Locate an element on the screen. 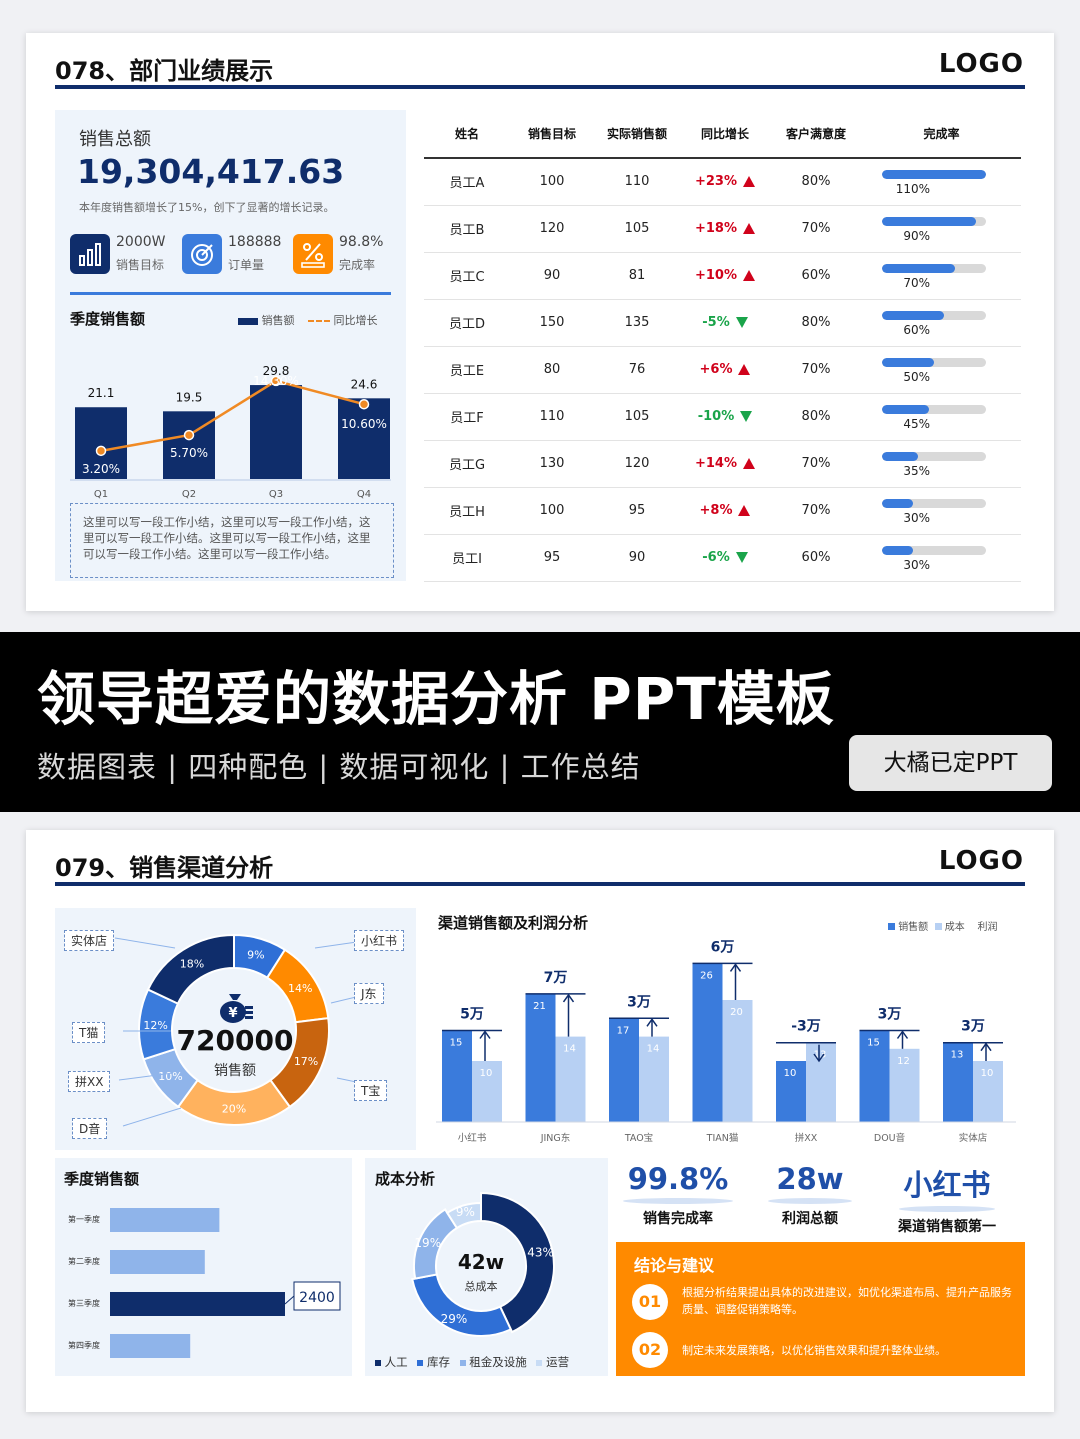 This screenshot has width=1080, height=1439. cell-name: 员工B is located at coordinates (467, 229).